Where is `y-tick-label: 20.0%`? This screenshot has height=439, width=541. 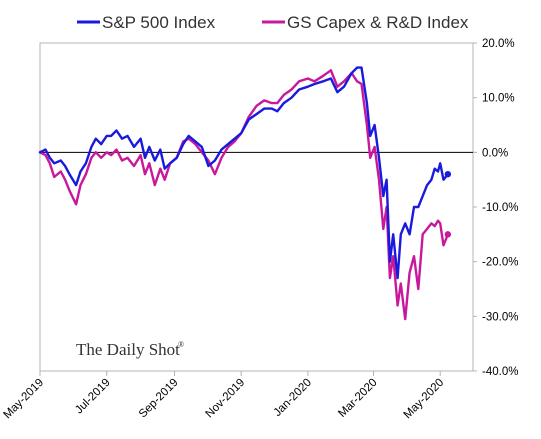 y-tick-label: 20.0% is located at coordinates (498, 44).